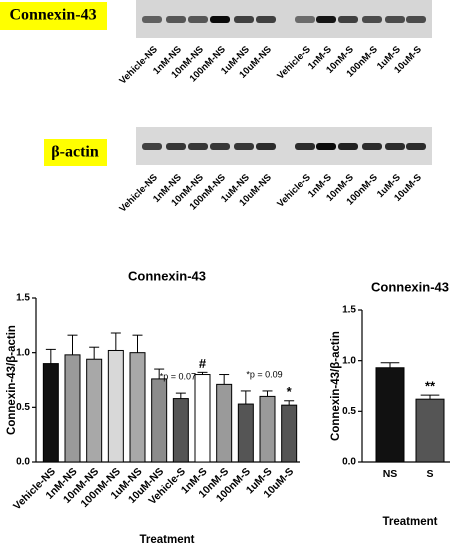 This screenshot has height=550, width=472. What do you see at coordinates (429, 474) in the screenshot?
I see `x-tick-label: S` at bounding box center [429, 474].